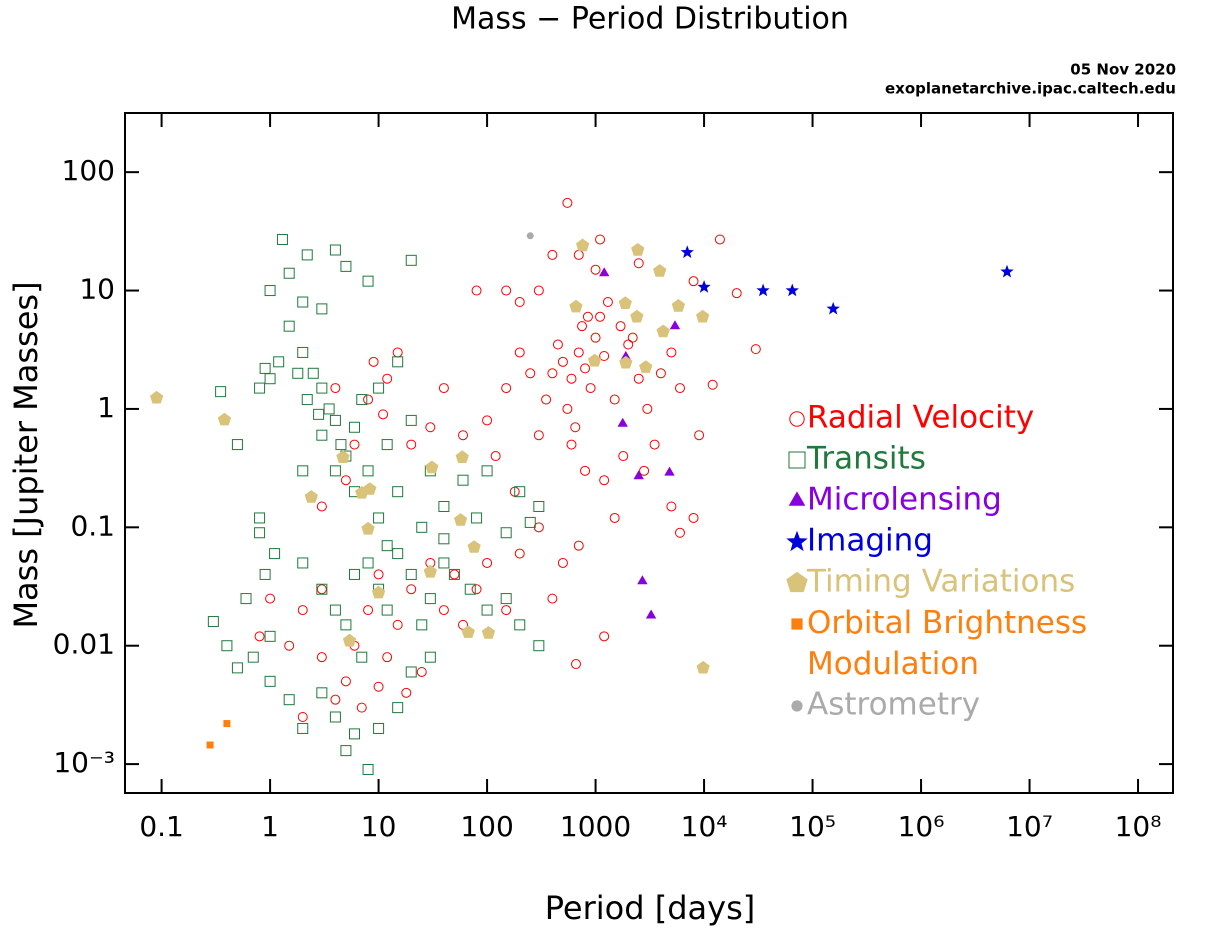 The width and height of the screenshot is (1226, 933). I want to click on x-tick-label: 1000, so click(595, 826).